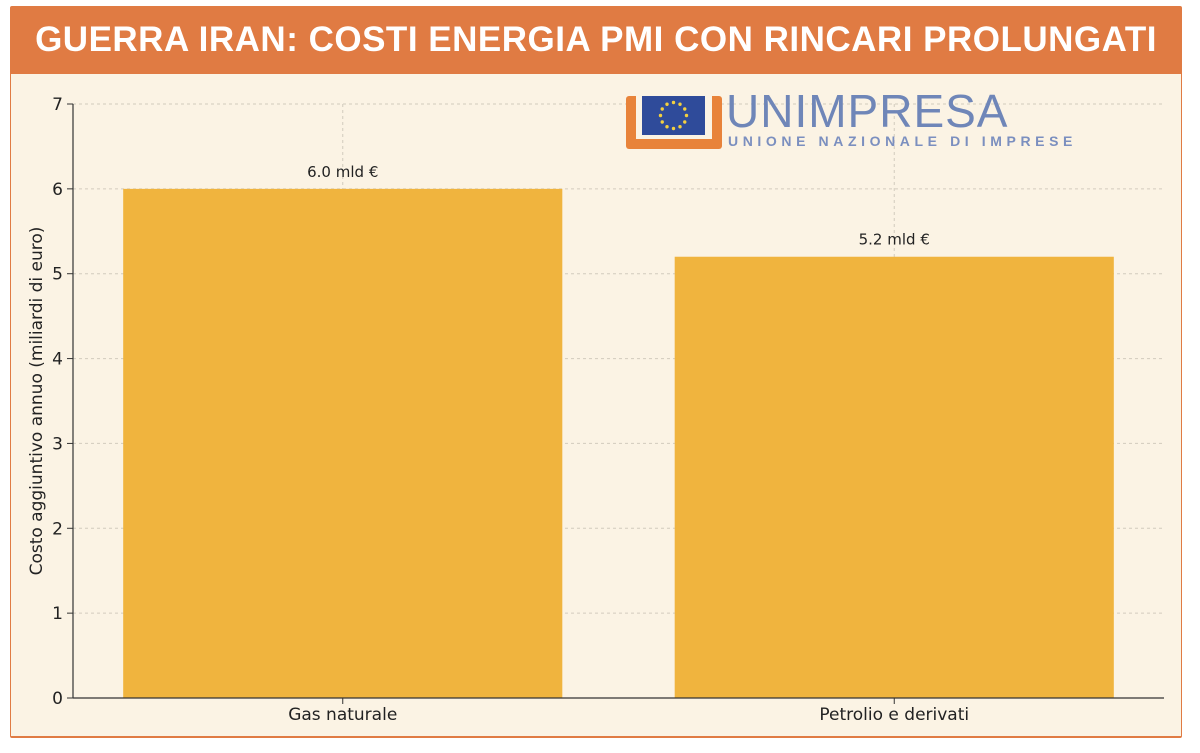 This screenshot has height=753, width=1200. Describe the element at coordinates (867, 111) in the screenshot. I see `logo-name: UNIMPRESA` at that location.